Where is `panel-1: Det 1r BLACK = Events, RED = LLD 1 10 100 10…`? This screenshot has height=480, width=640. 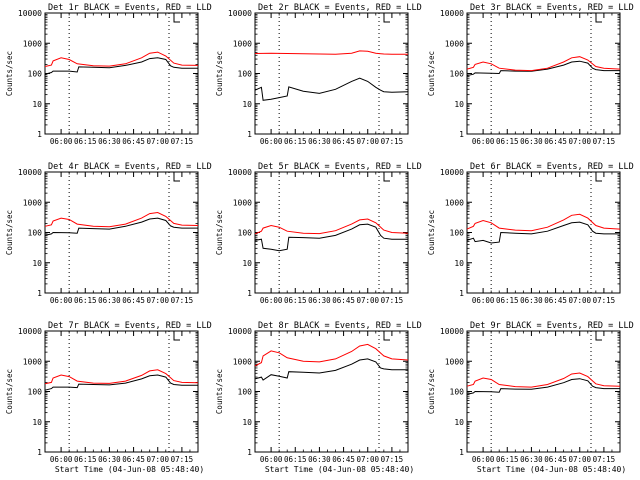
panel-1: Det 1r BLACK = Events, RED = LLD 1 10 100 10… is located at coordinates (108, 74).